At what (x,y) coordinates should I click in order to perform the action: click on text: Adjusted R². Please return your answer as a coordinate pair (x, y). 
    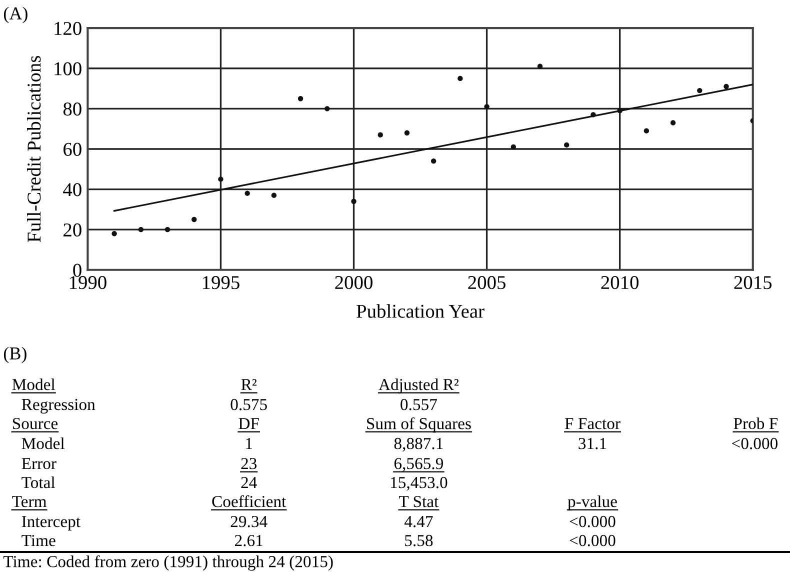
    Looking at the image, I should click on (418, 386).